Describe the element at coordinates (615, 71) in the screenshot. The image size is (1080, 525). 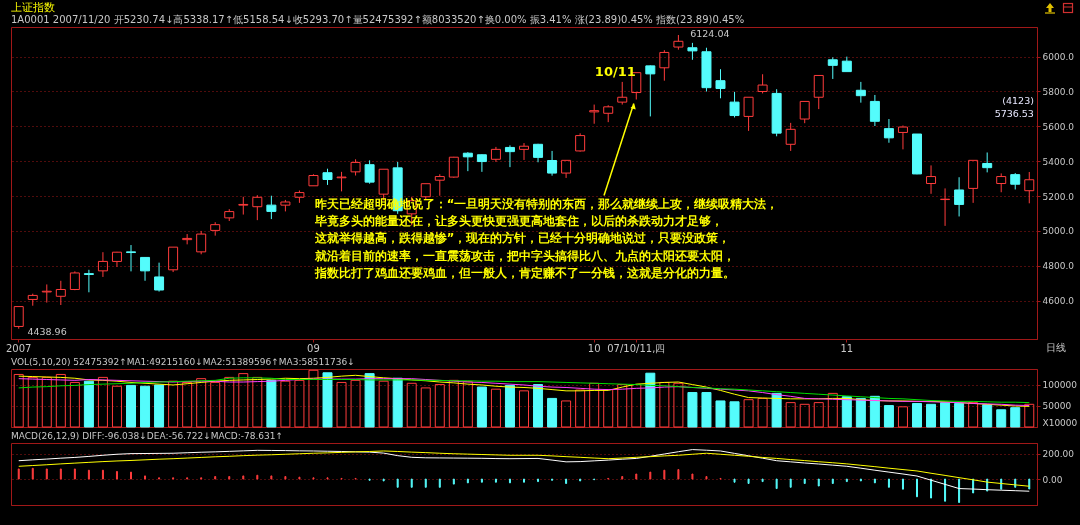
I see `annotation: 10/11` at that location.